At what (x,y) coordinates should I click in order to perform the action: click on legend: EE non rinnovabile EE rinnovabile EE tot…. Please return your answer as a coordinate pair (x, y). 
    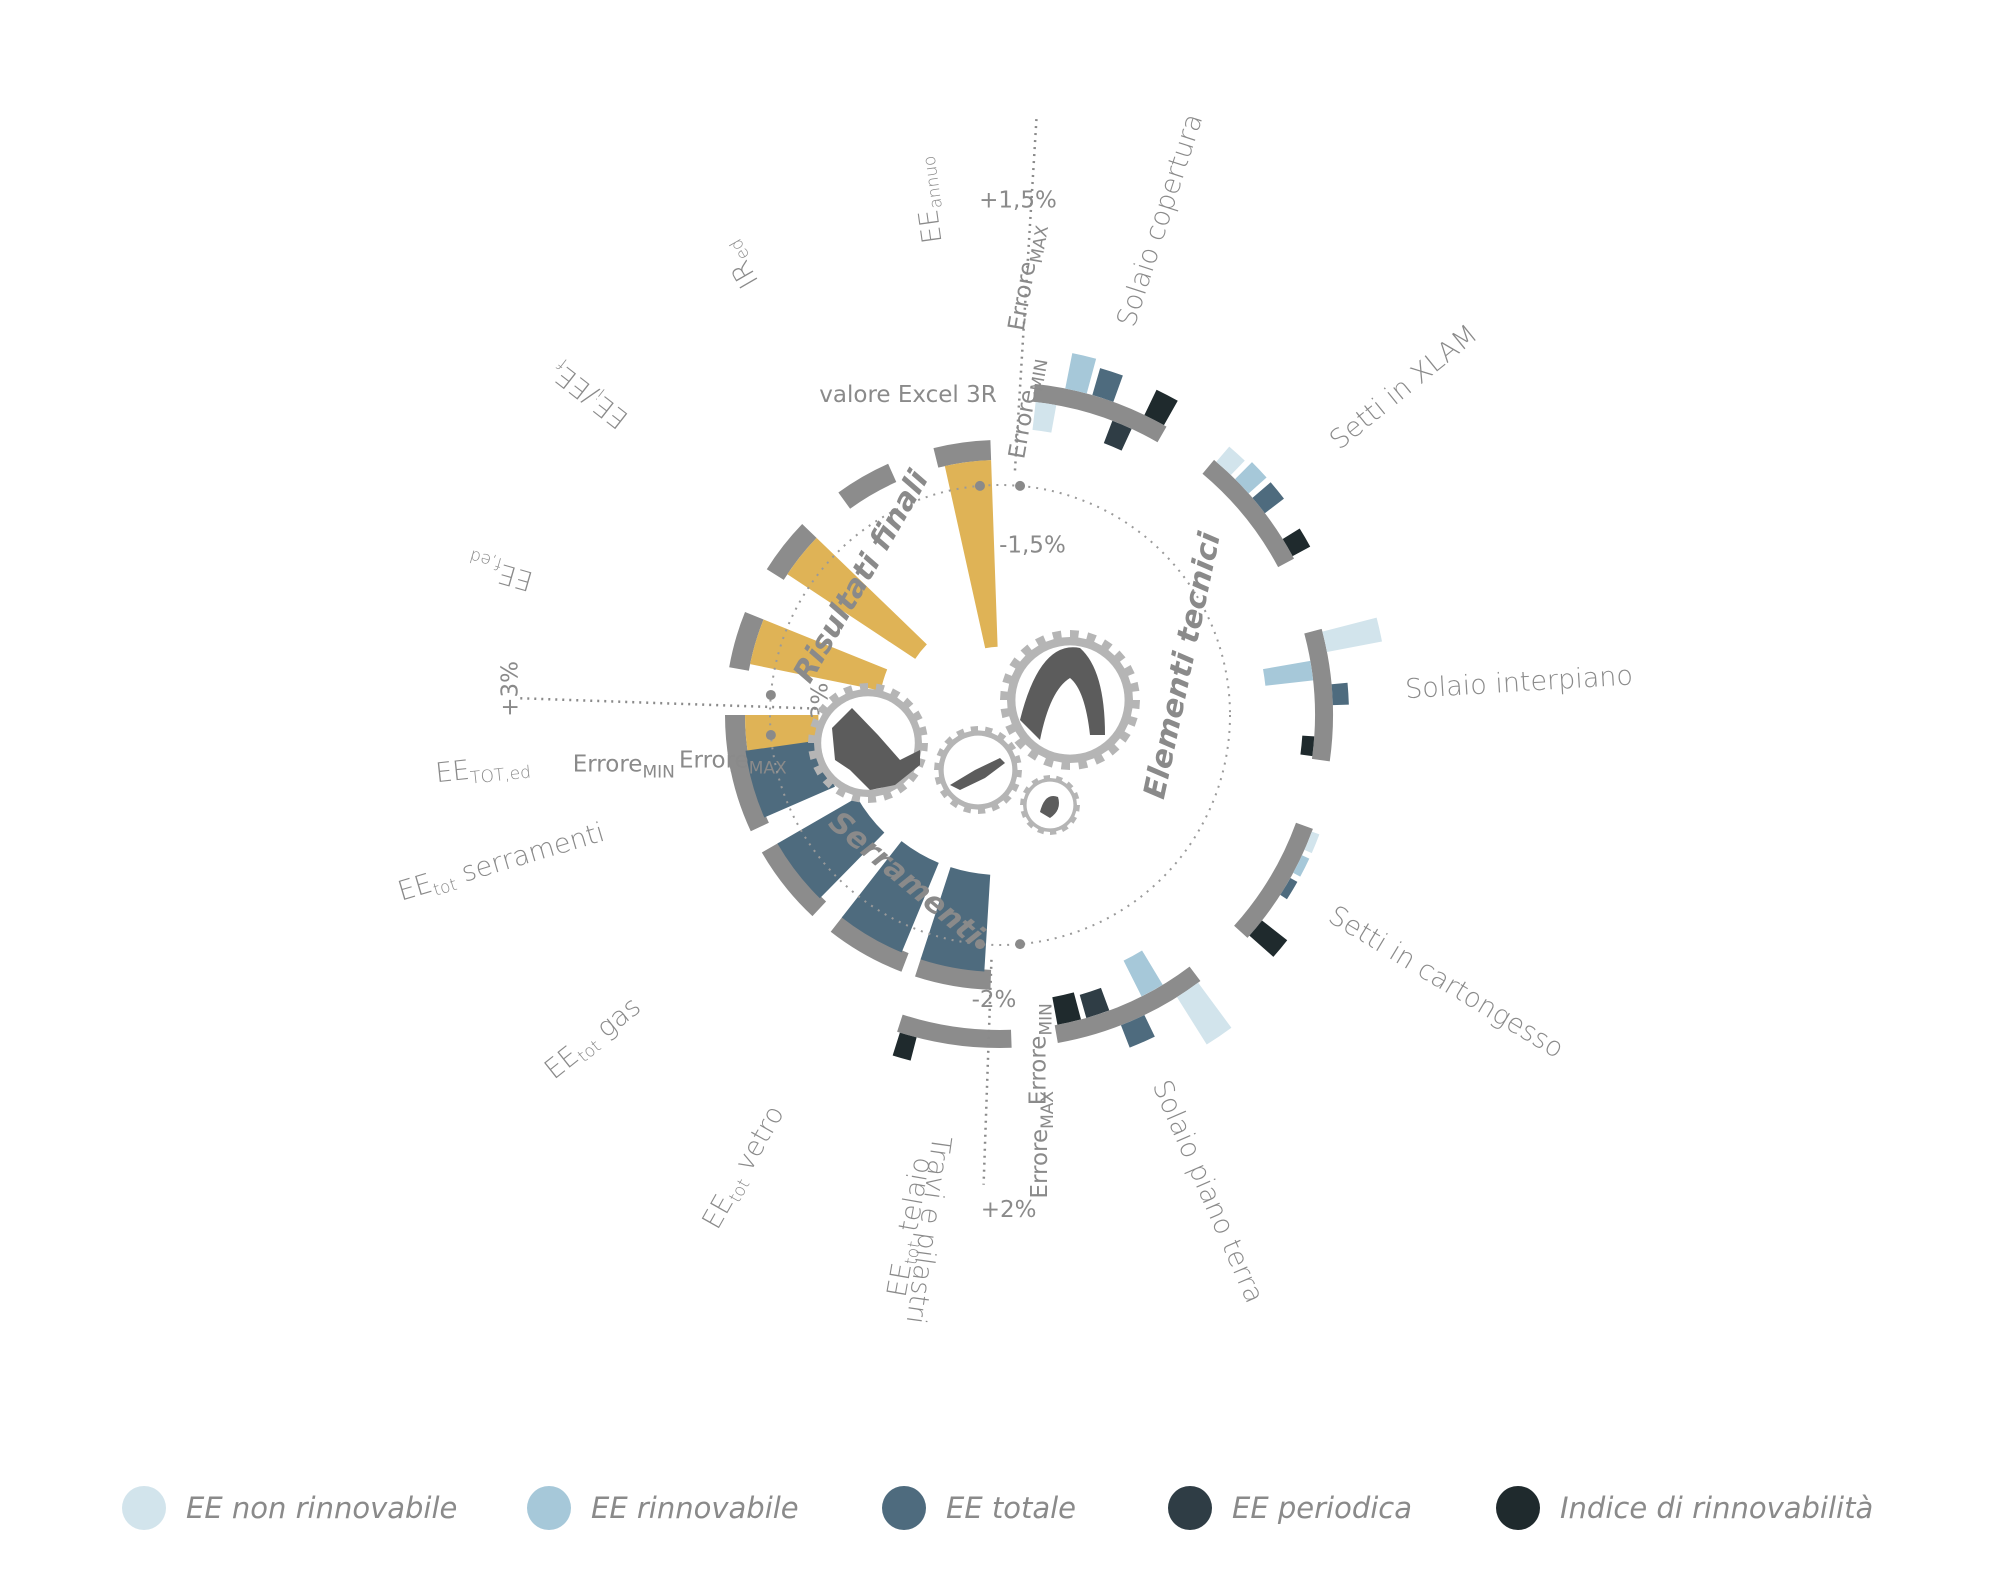
    Looking at the image, I should click on (995, 1510).